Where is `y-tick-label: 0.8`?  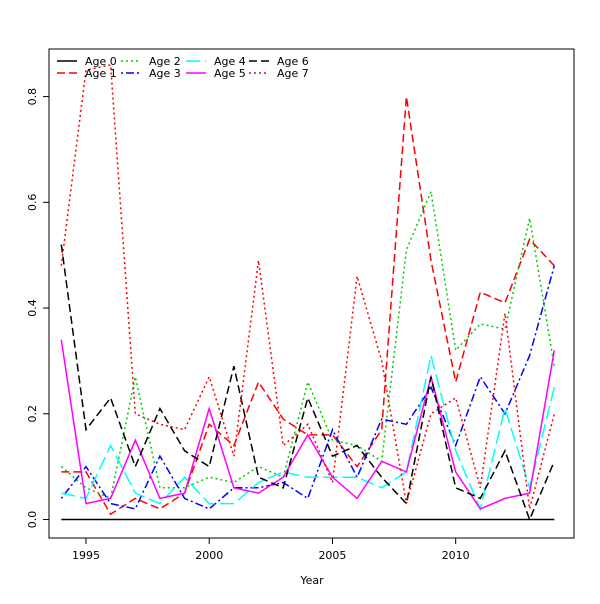 y-tick-label: 0.8 is located at coordinates (32, 97).